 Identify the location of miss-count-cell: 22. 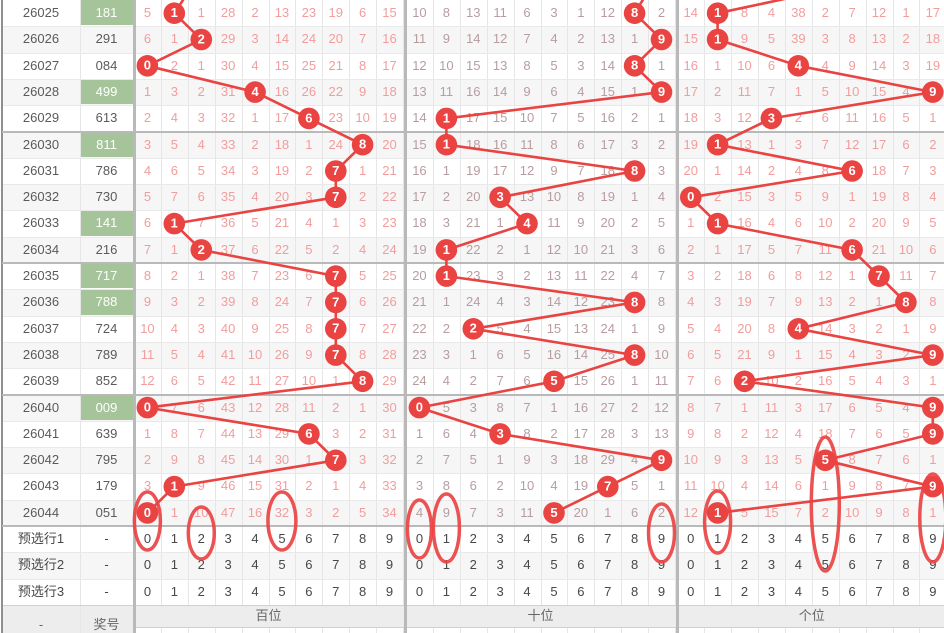
(282, 249).